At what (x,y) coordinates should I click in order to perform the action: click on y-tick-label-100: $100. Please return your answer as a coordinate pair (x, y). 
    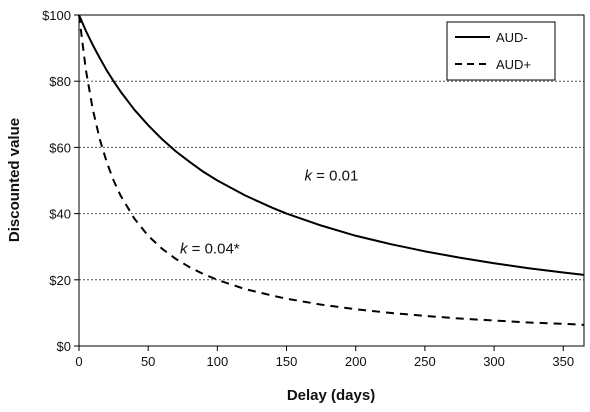
    Looking at the image, I should click on (56, 15).